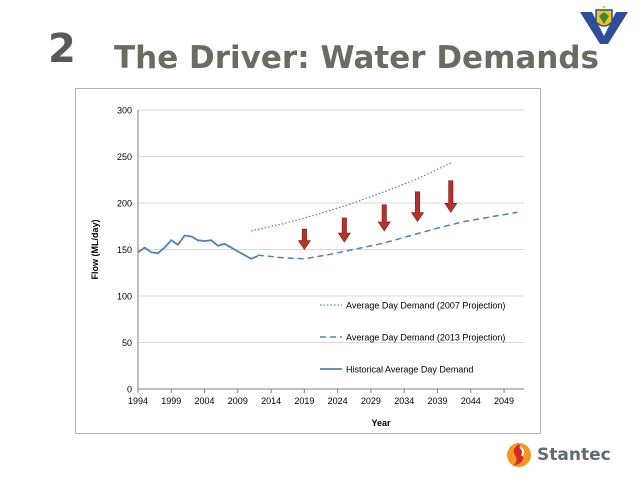 The width and height of the screenshot is (640, 480). Describe the element at coordinates (409, 370) in the screenshot. I see `legend-label: Historical Average Day Demand` at that location.